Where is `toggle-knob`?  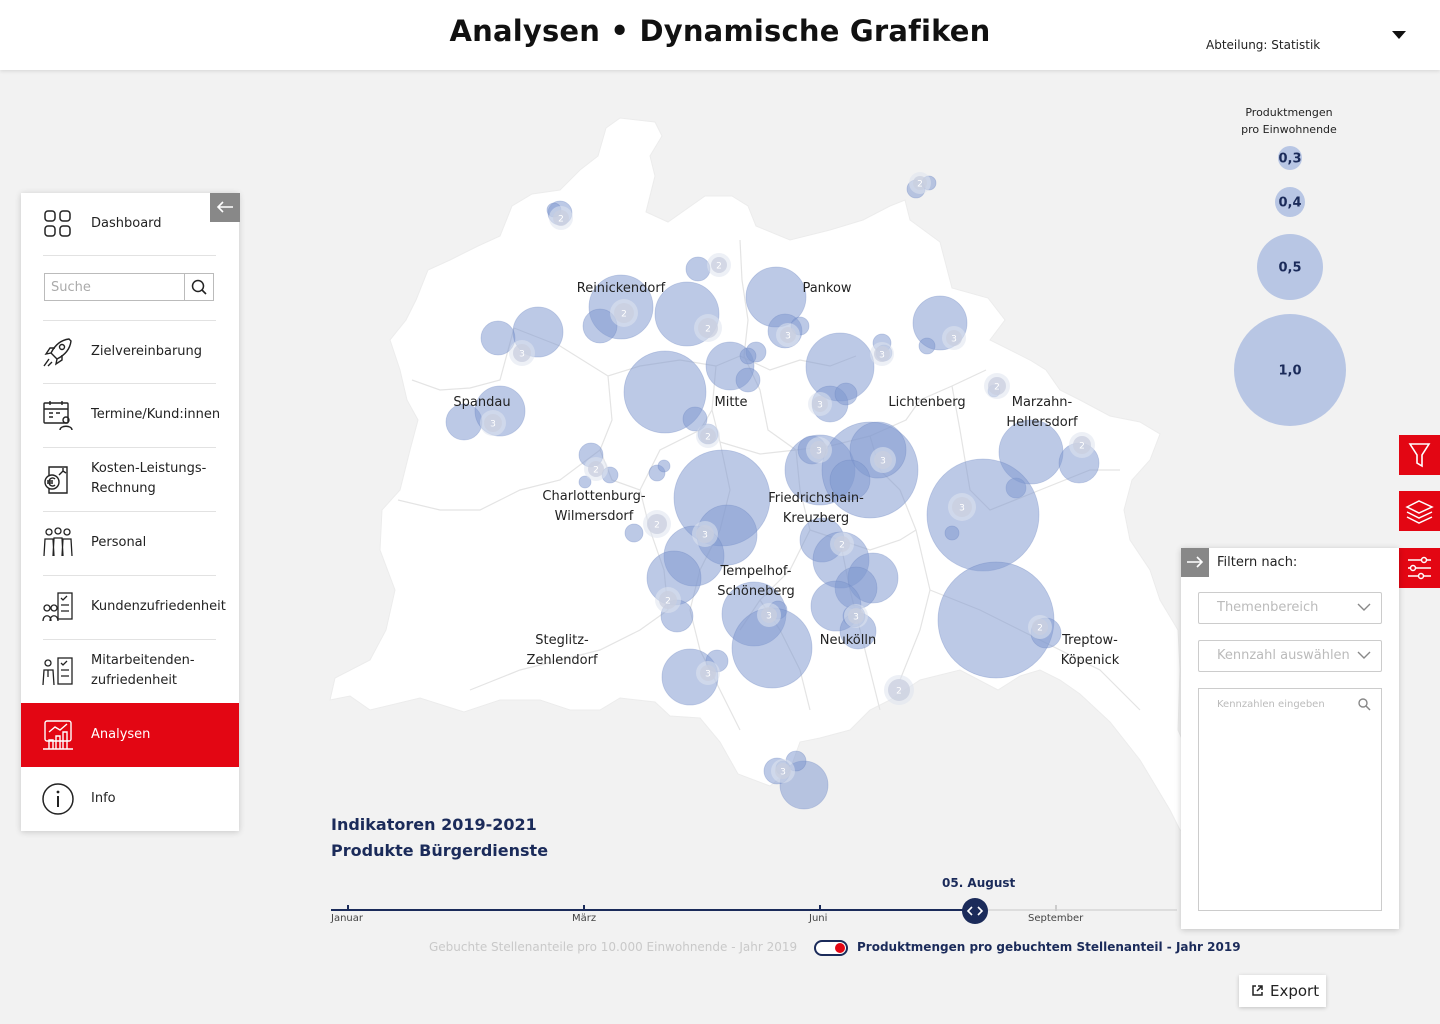
toggle-knob is located at coordinates (840, 948).